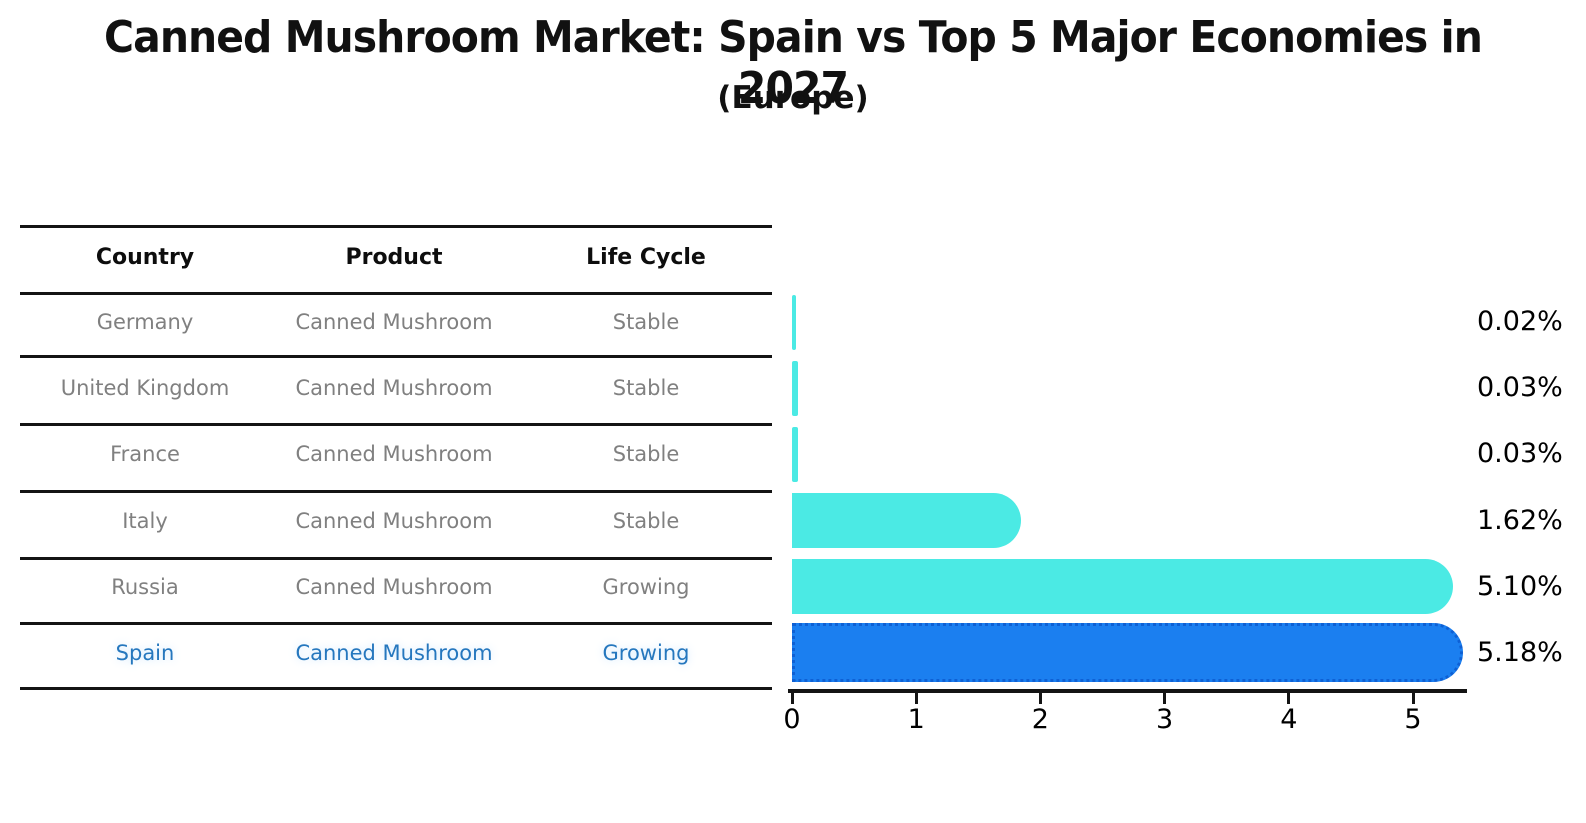  What do you see at coordinates (916, 719) in the screenshot?
I see `x-axis-tick-label: 1` at bounding box center [916, 719].